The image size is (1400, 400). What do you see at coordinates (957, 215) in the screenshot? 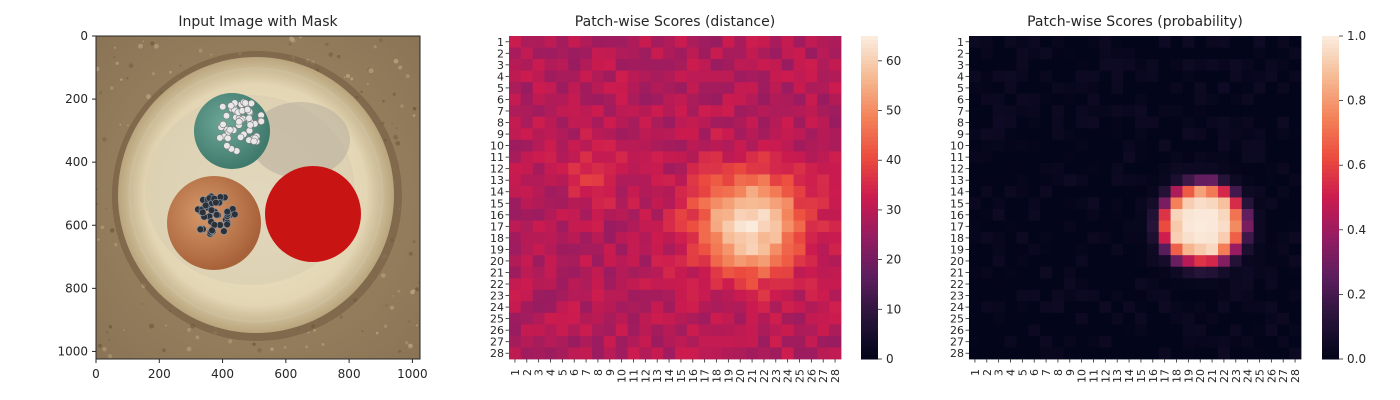
I see `heatmap-y-tick-label: 16` at bounding box center [957, 215].